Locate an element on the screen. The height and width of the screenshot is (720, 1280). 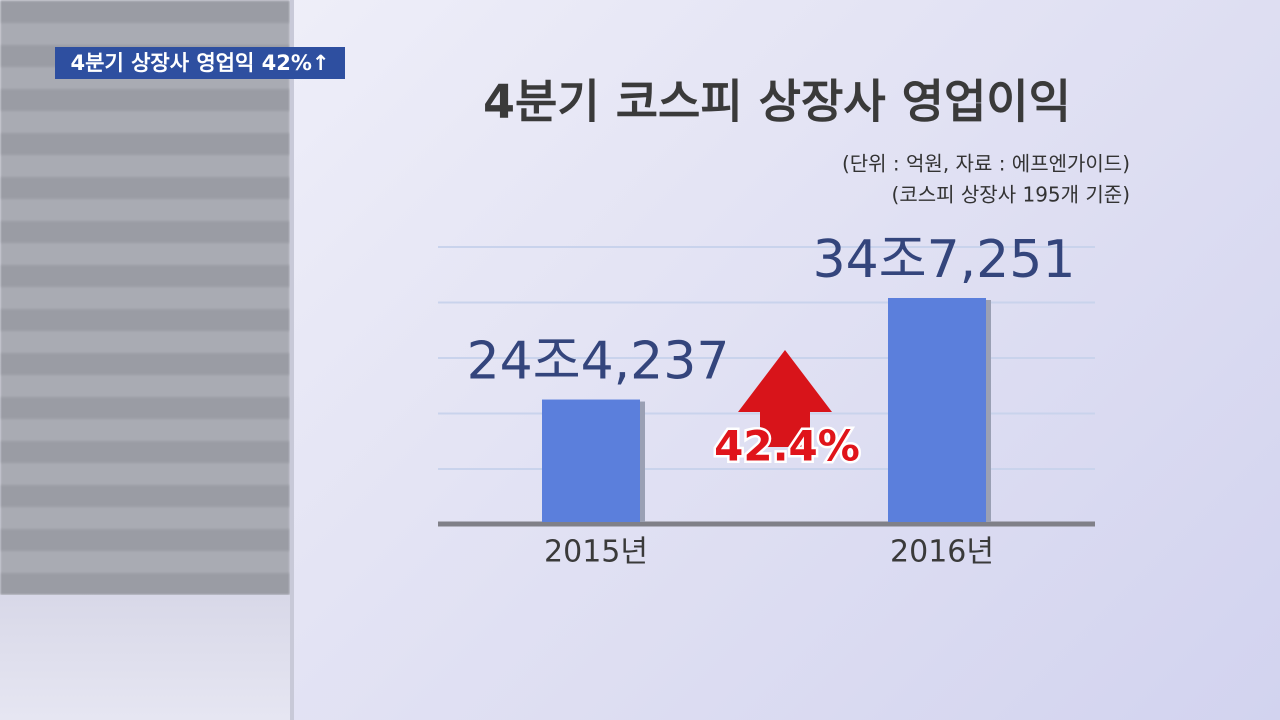
divider is located at coordinates (292, 360).